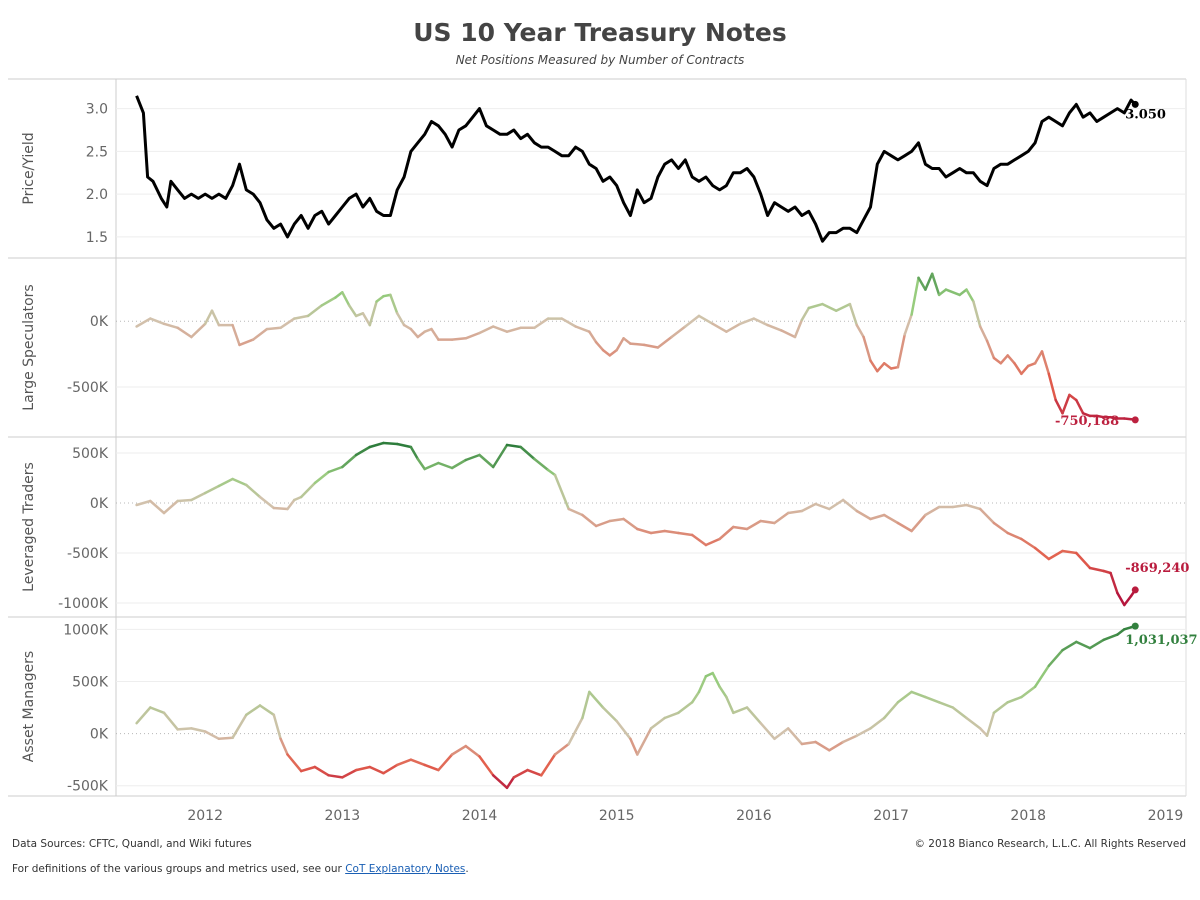 This screenshot has height=900, width=1200. I want to click on y-tick-label: 0K, so click(99, 735).